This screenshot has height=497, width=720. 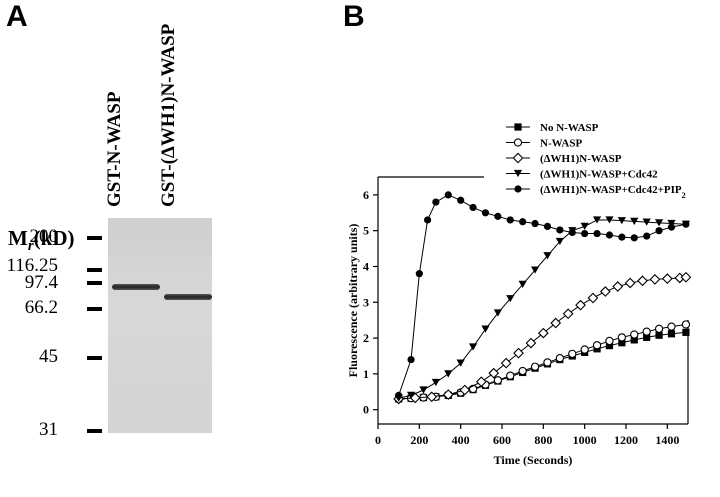 What do you see at coordinates (378, 440) in the screenshot?
I see `x-tick-label: 0` at bounding box center [378, 440].